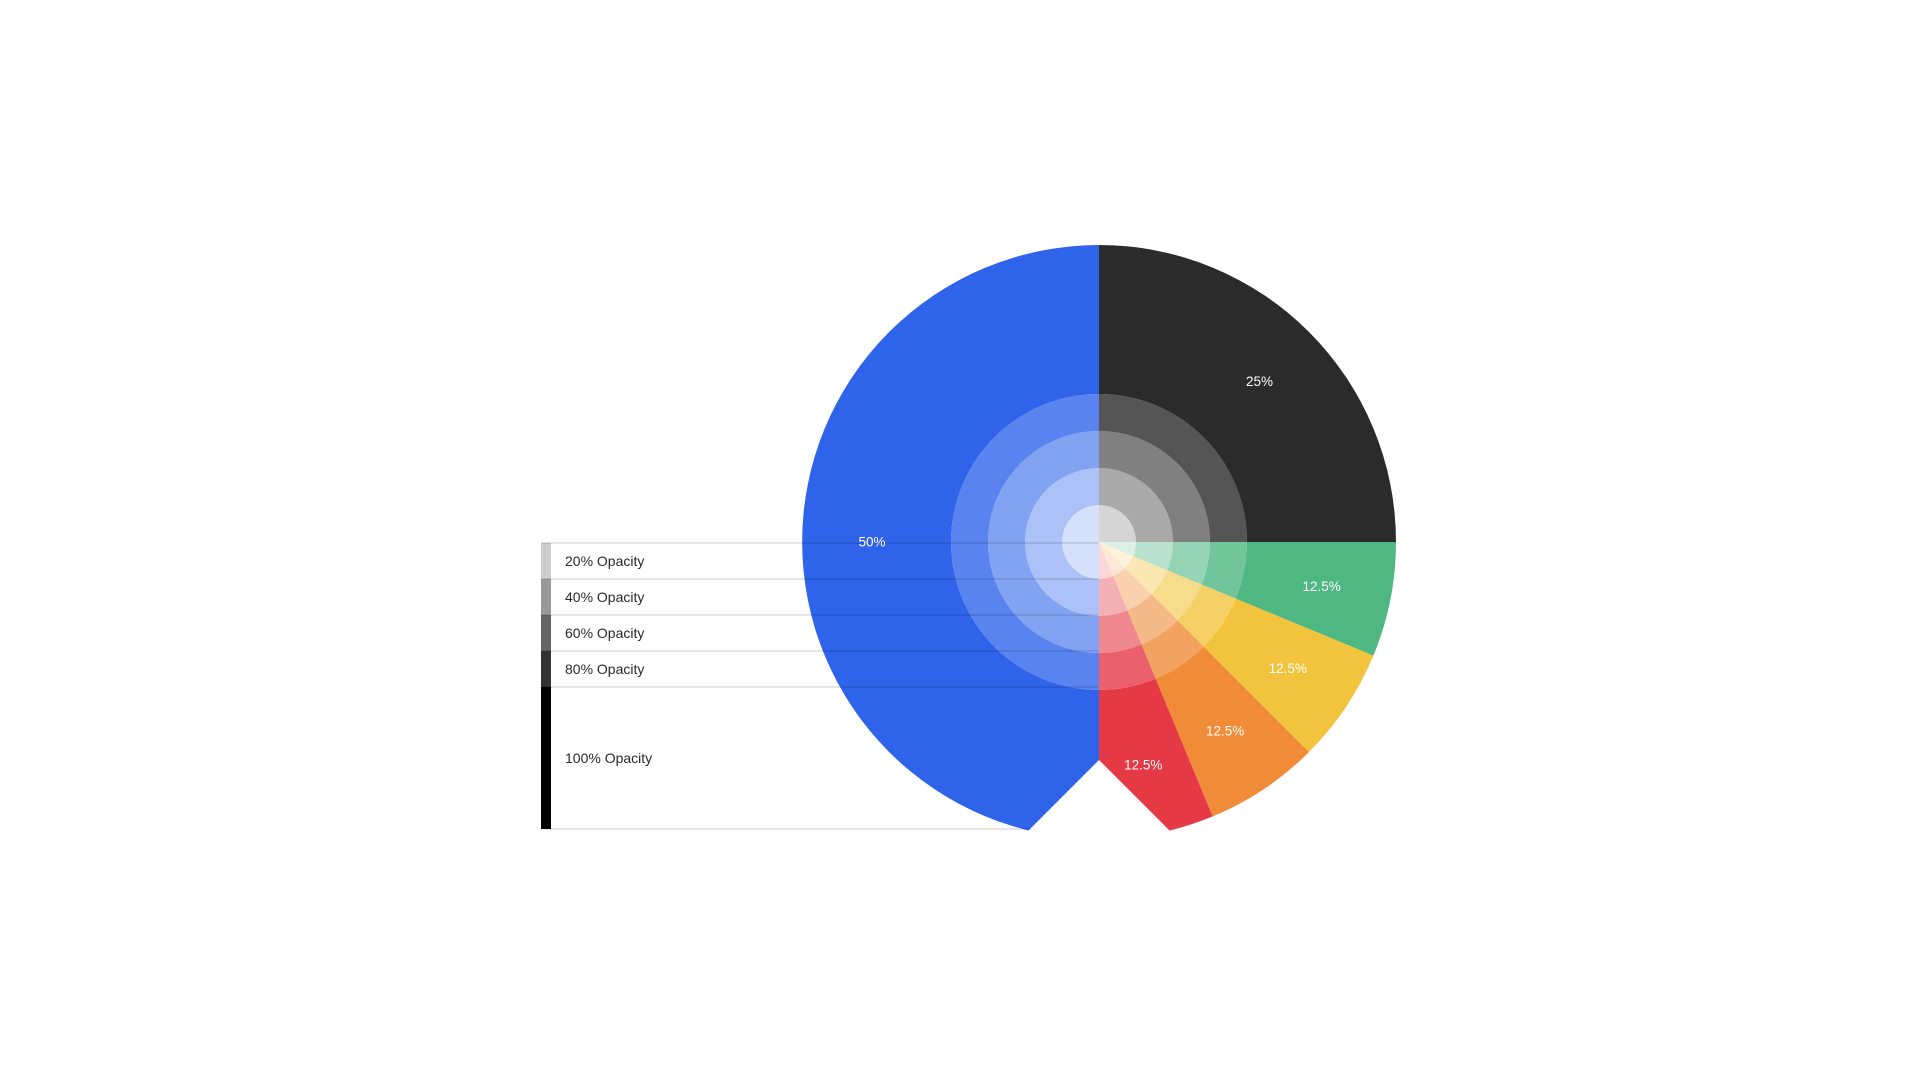  Describe the element at coordinates (1099, 542) in the screenshot. I see `pie-overlay-20pct-opacity` at that location.